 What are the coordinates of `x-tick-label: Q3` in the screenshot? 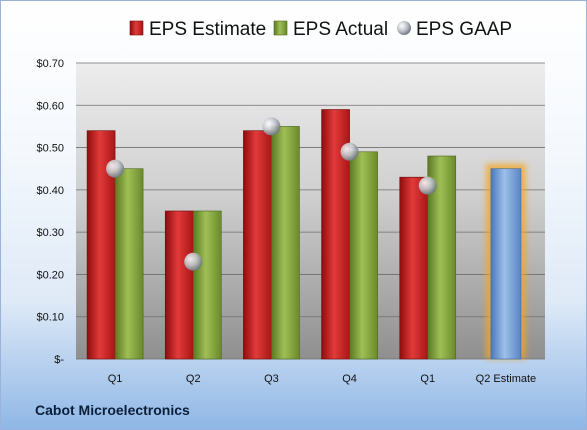 It's located at (271, 379).